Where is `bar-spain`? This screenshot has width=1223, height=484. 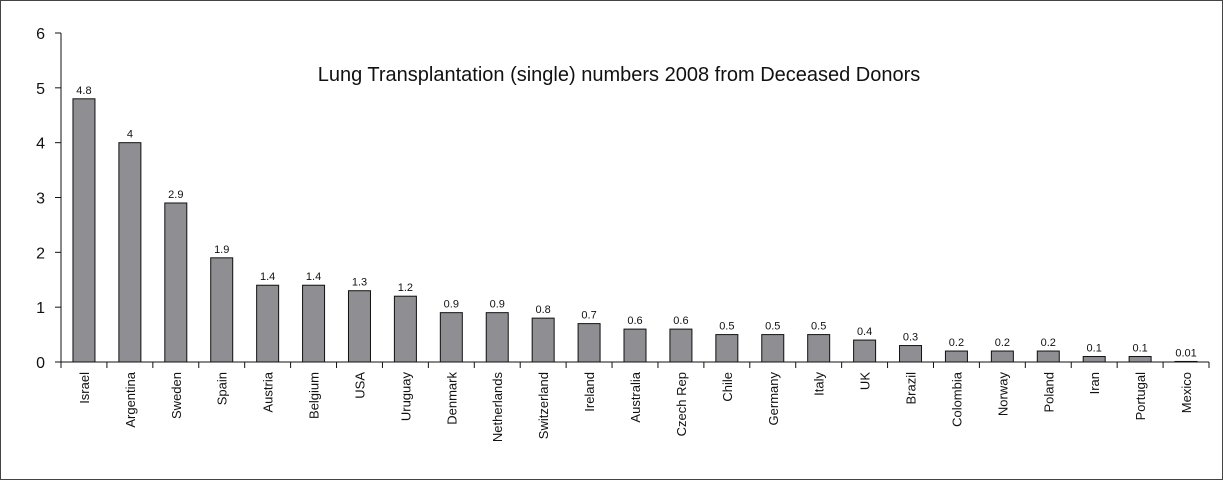
bar-spain is located at coordinates (222, 310).